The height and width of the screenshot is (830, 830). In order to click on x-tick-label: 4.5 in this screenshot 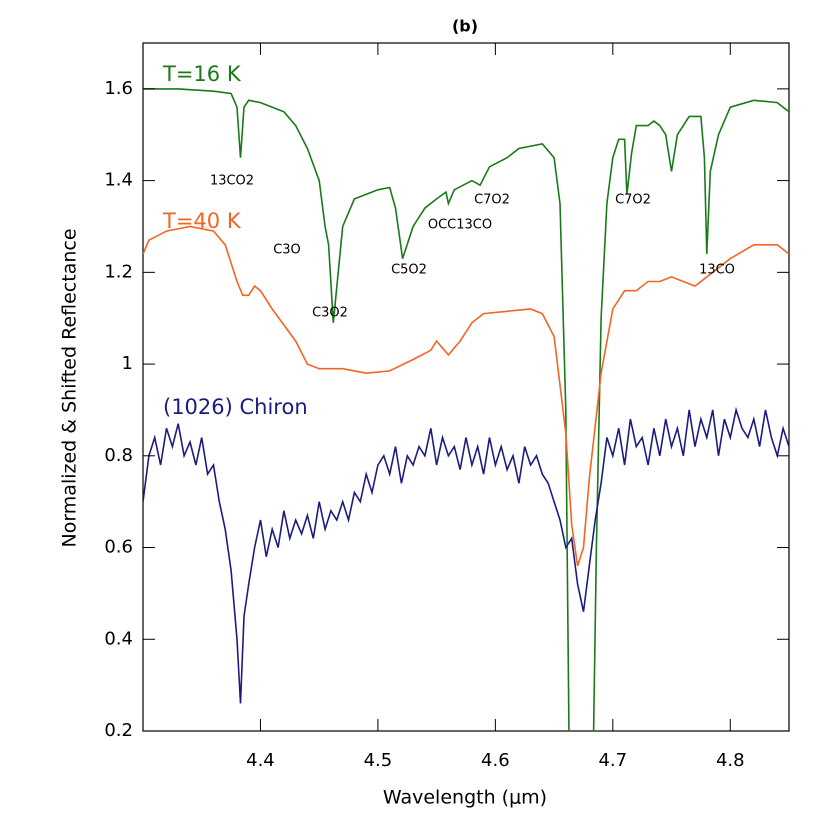, I will do `click(378, 760)`.